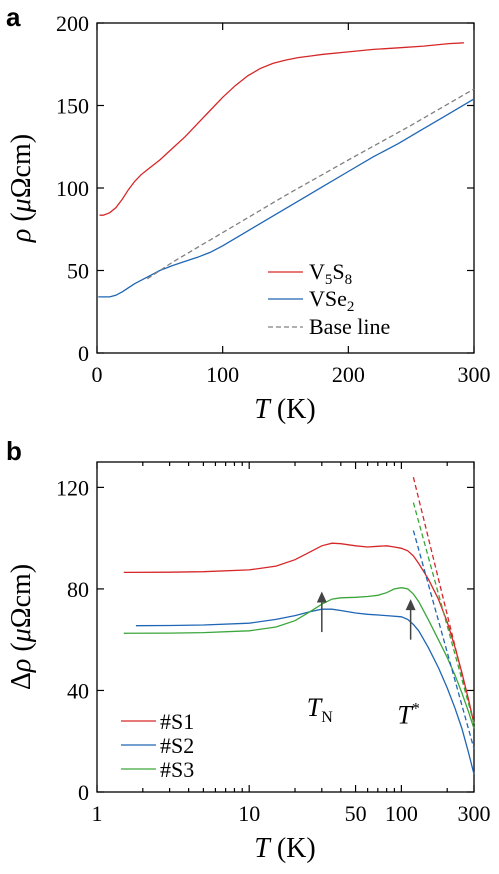 The width and height of the screenshot is (499, 874). I want to click on x-axis-label-b: T (K), so click(284, 848).